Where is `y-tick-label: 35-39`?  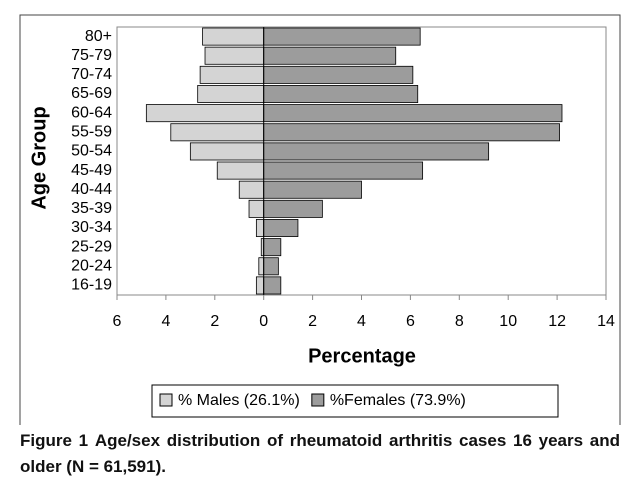
y-tick-label: 35-39 is located at coordinates (91, 208).